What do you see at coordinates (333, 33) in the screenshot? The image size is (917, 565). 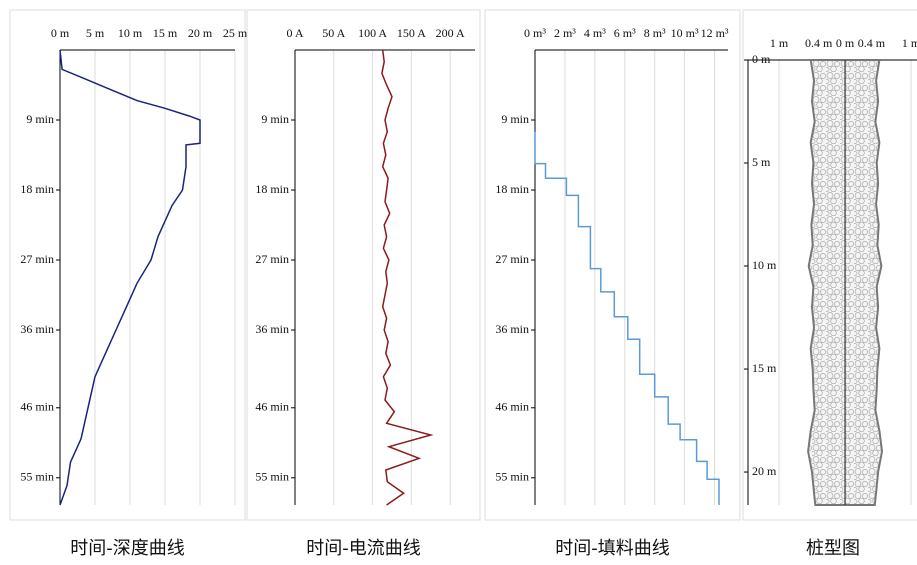 I see `x-tick-label: 50 A` at bounding box center [333, 33].